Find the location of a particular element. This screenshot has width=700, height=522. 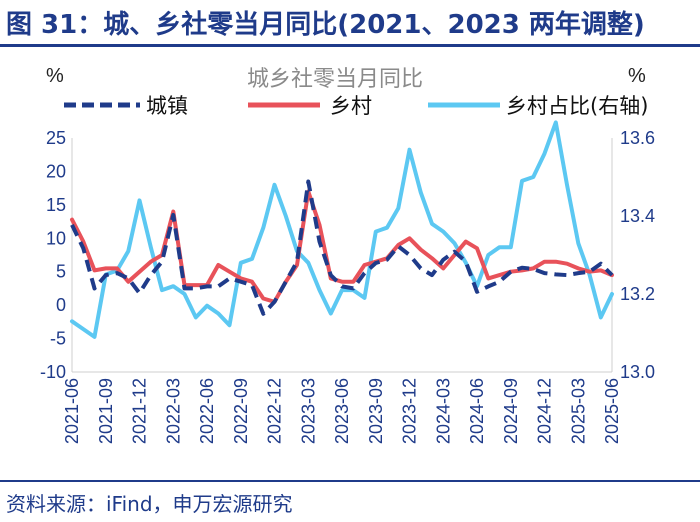

figure-title-bar: 图 31：城、乡社零当月同比(2021、2023 两年调整) is located at coordinates (350, 23).